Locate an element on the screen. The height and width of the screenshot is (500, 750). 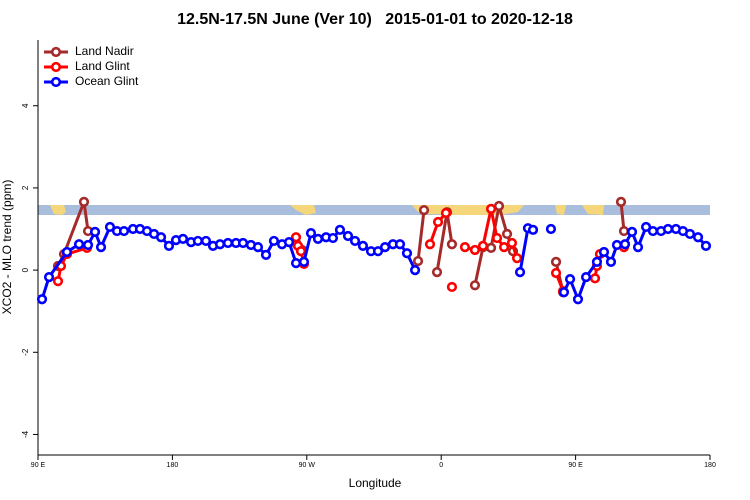
x-tick-label: 0 is located at coordinates (441, 465).